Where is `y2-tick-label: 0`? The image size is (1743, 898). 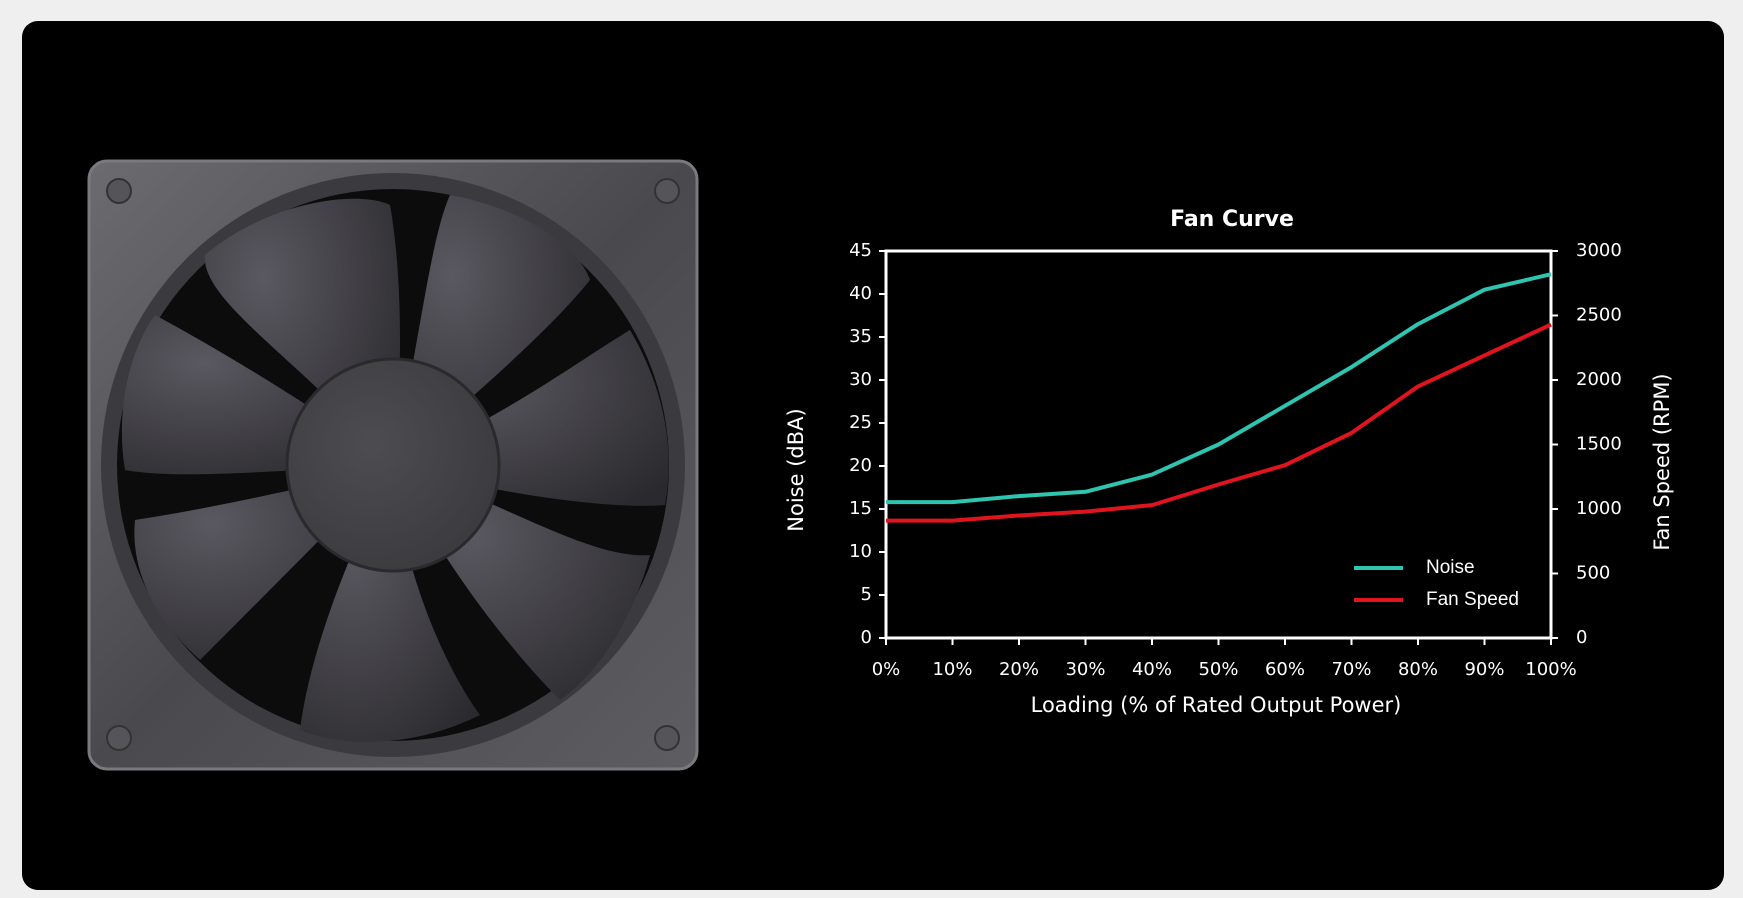 y2-tick-label: 0 is located at coordinates (1581, 637).